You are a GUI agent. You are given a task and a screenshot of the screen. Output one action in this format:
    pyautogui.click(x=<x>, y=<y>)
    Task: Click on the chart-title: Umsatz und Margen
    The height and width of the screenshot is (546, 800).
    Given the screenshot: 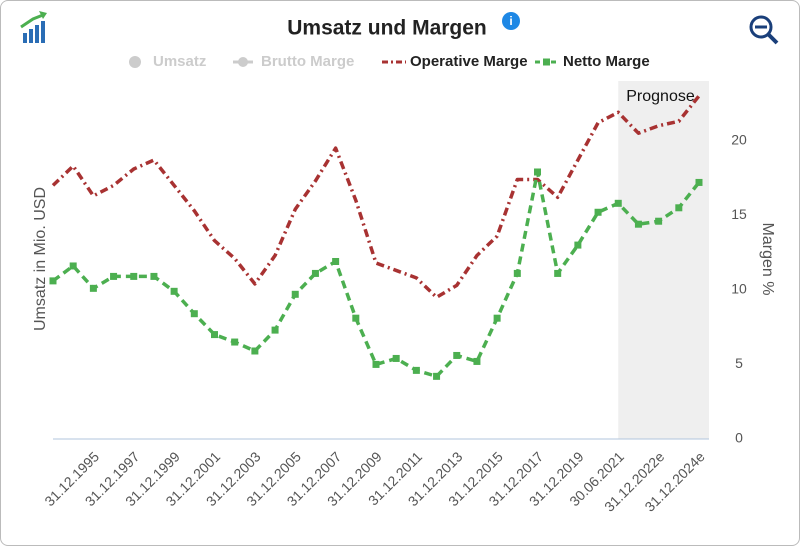 What is the action you would take?
    pyautogui.click(x=387, y=28)
    